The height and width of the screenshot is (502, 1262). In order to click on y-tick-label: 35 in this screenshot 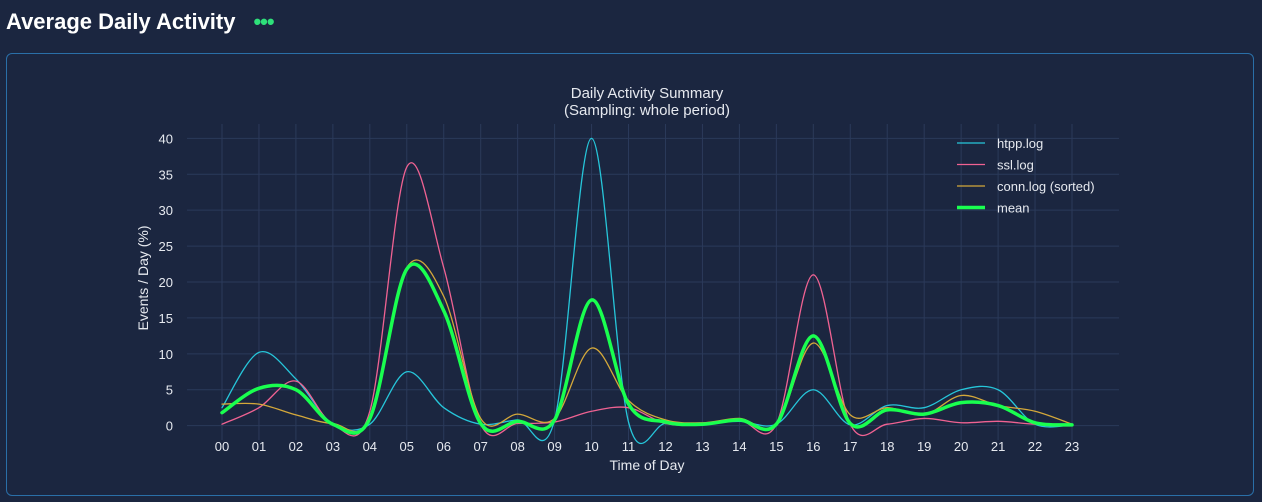, I will do `click(166, 174)`.